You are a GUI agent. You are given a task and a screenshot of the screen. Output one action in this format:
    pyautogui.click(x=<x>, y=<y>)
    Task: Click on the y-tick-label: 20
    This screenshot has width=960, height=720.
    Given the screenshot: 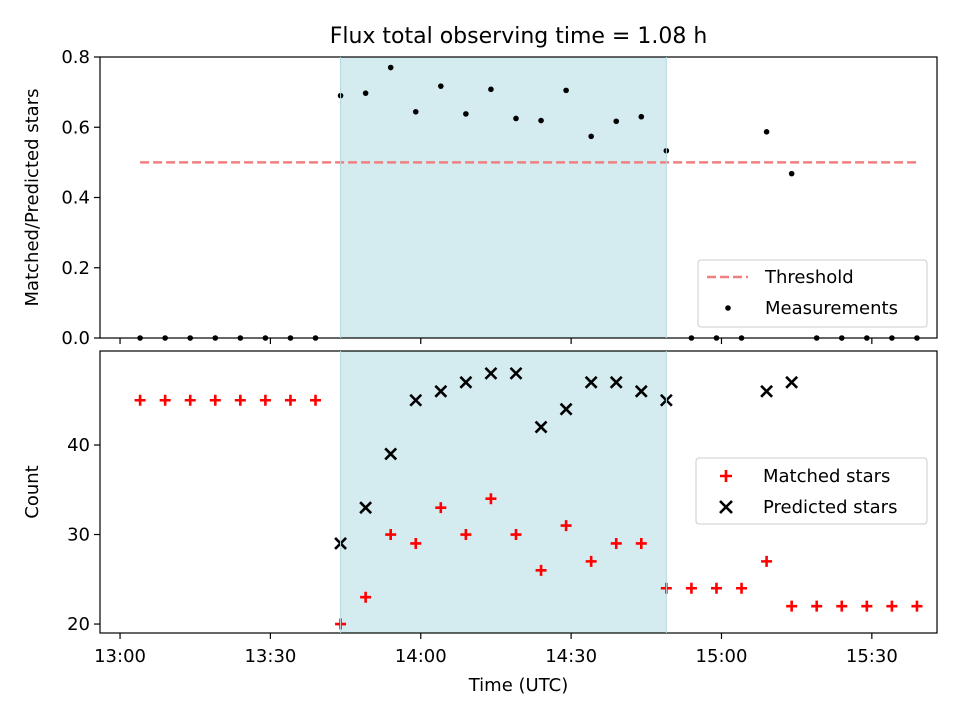 What is the action you would take?
    pyautogui.click(x=78, y=624)
    